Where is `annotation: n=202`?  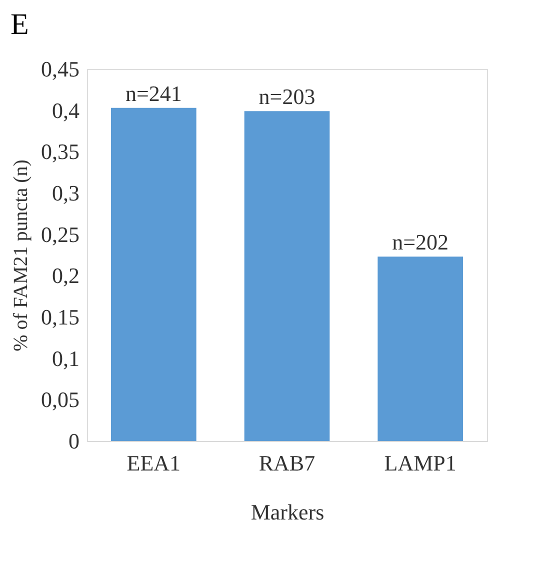
annotation: n=202 is located at coordinates (420, 242).